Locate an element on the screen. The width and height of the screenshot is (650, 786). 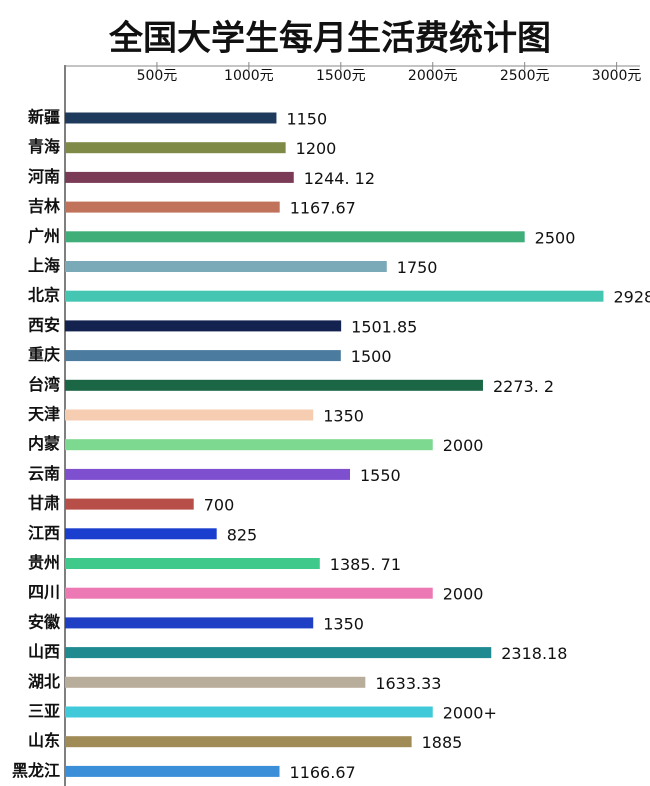
value-label: 2000+ is located at coordinates (470, 713).